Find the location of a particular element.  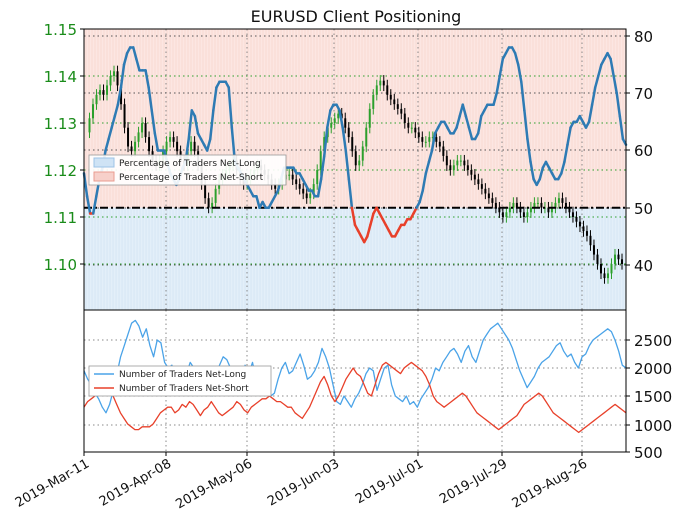

legend-swatch-net-long is located at coordinates (104, 162).